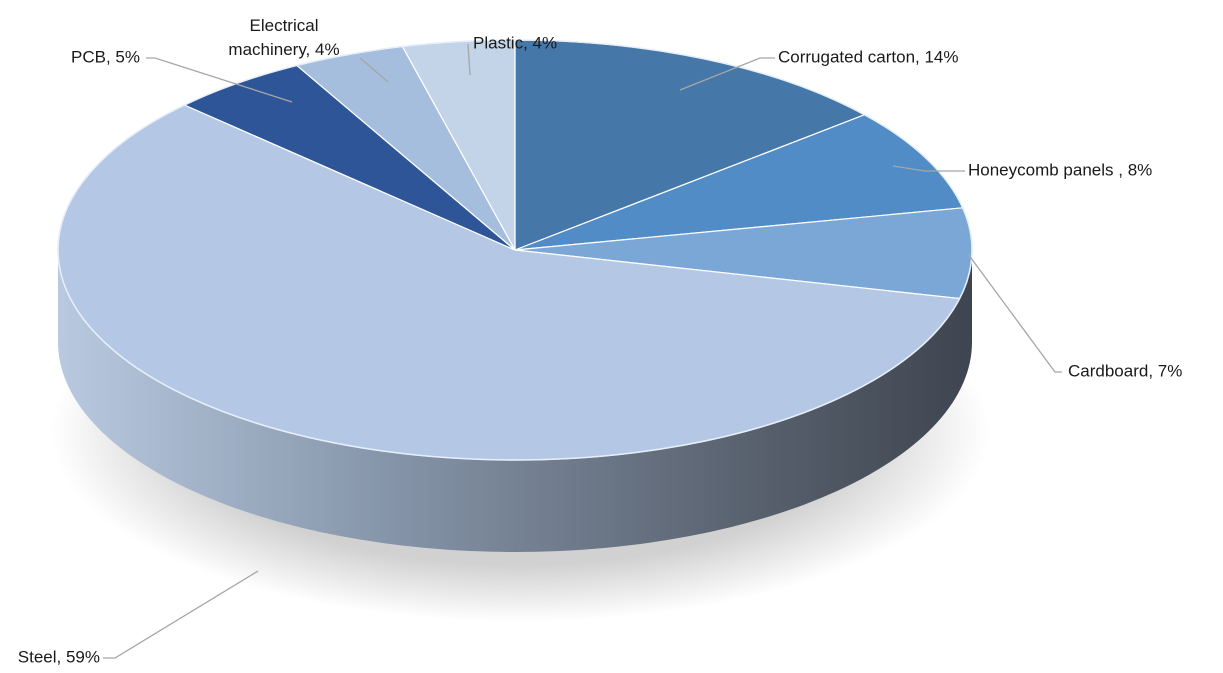  What do you see at coordinates (469, 59) in the screenshot?
I see `leader-line-plastic` at bounding box center [469, 59].